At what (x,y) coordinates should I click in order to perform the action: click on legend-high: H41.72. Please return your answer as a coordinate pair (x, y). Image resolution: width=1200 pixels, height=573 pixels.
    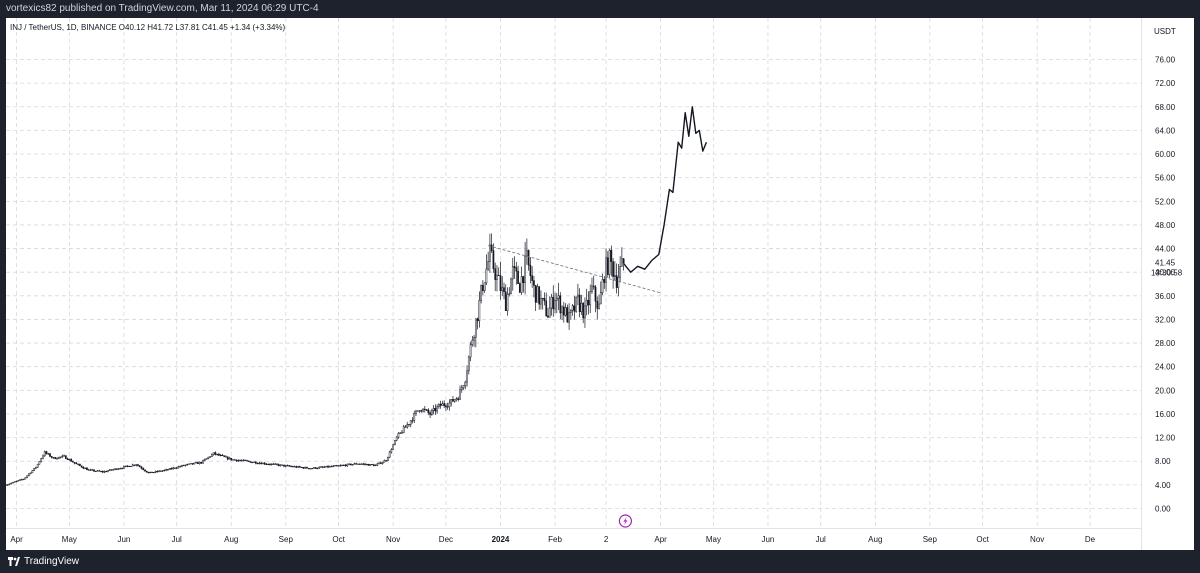
    Looking at the image, I should click on (160, 27).